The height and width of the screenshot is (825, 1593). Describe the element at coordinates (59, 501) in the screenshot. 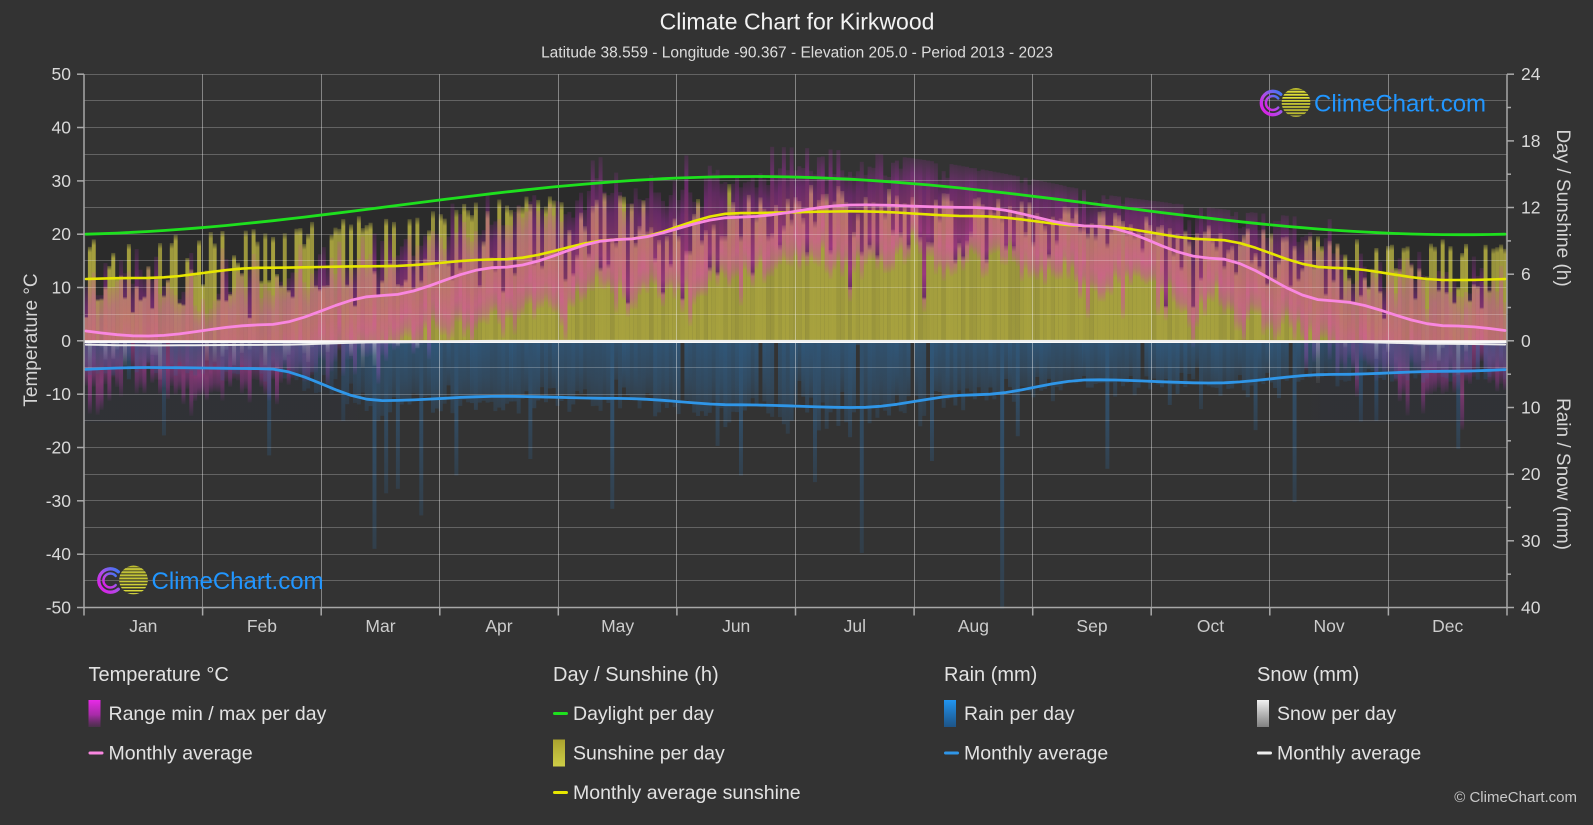

I see `svg-text: -30` at that location.